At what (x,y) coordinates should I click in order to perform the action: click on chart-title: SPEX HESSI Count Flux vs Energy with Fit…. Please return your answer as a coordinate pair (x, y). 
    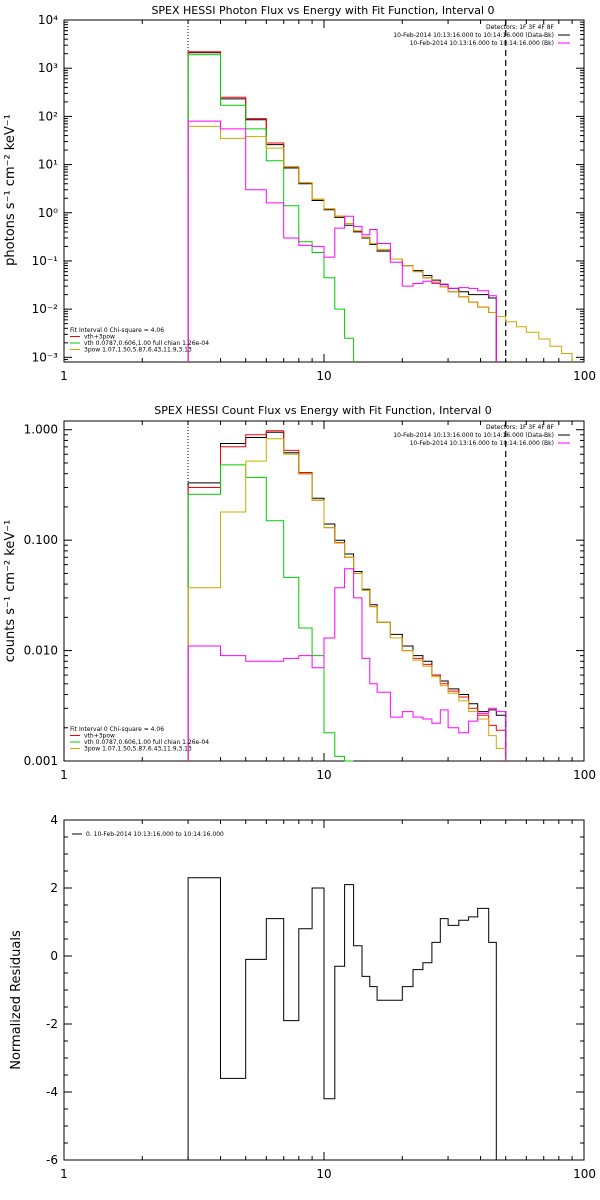
    Looking at the image, I should click on (322, 410).